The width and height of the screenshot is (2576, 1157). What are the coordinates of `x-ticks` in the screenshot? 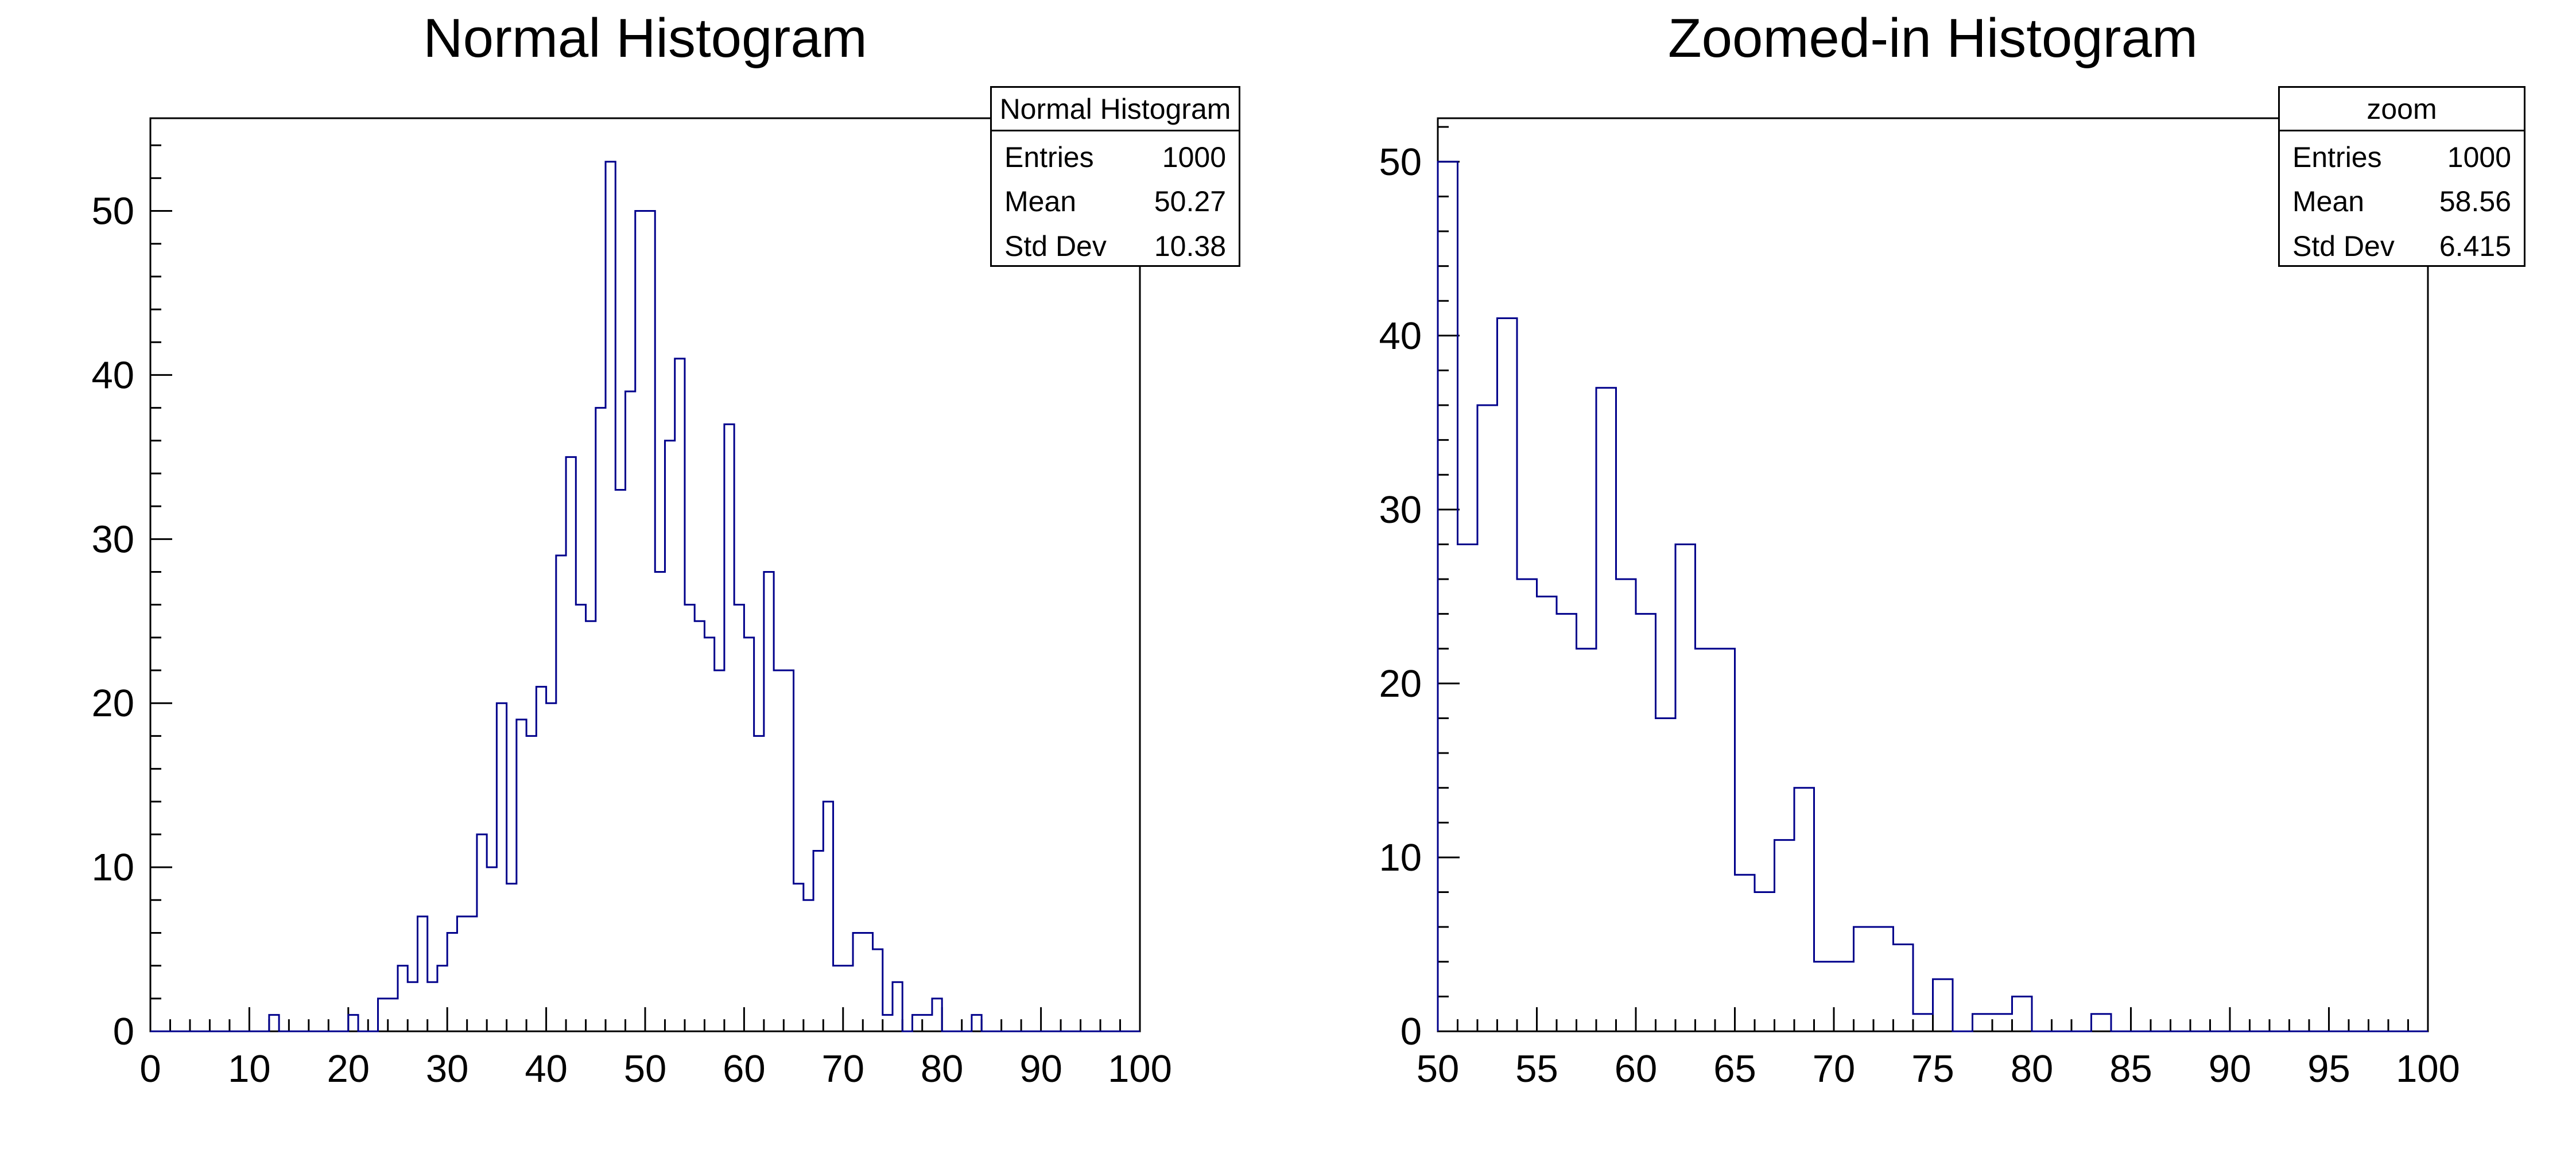 It's located at (645, 1019).